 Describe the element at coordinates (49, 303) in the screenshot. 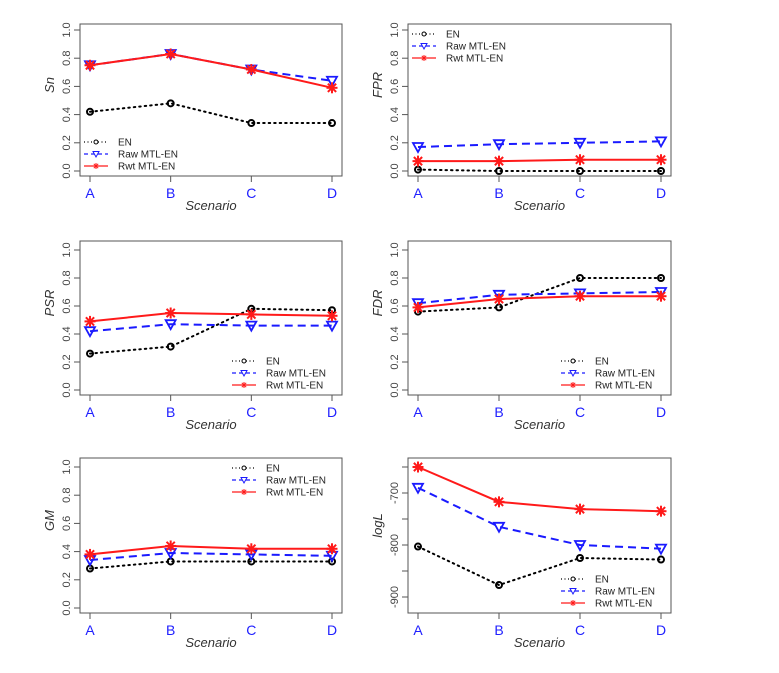

I see `y-axis-label: PSR` at that location.